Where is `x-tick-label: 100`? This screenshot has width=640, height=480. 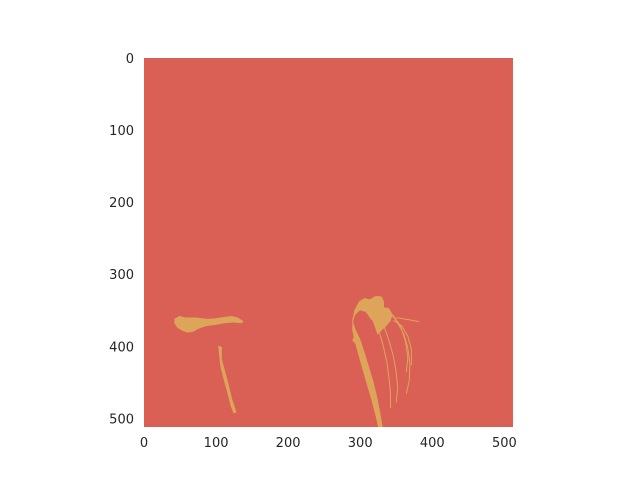 x-tick-label: 100 is located at coordinates (216, 443).